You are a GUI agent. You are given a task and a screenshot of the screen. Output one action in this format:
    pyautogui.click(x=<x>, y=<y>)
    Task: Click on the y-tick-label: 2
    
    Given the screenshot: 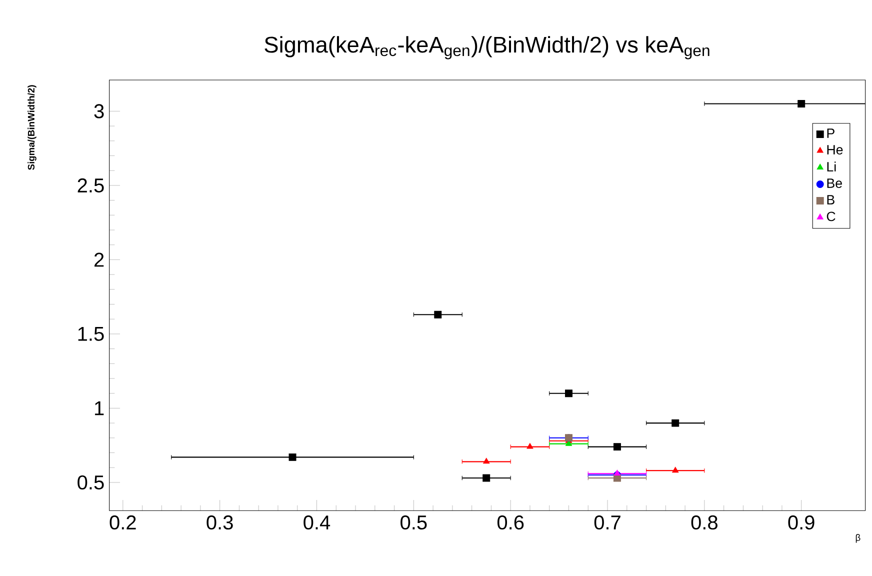 What is the action you would take?
    pyautogui.click(x=99, y=259)
    